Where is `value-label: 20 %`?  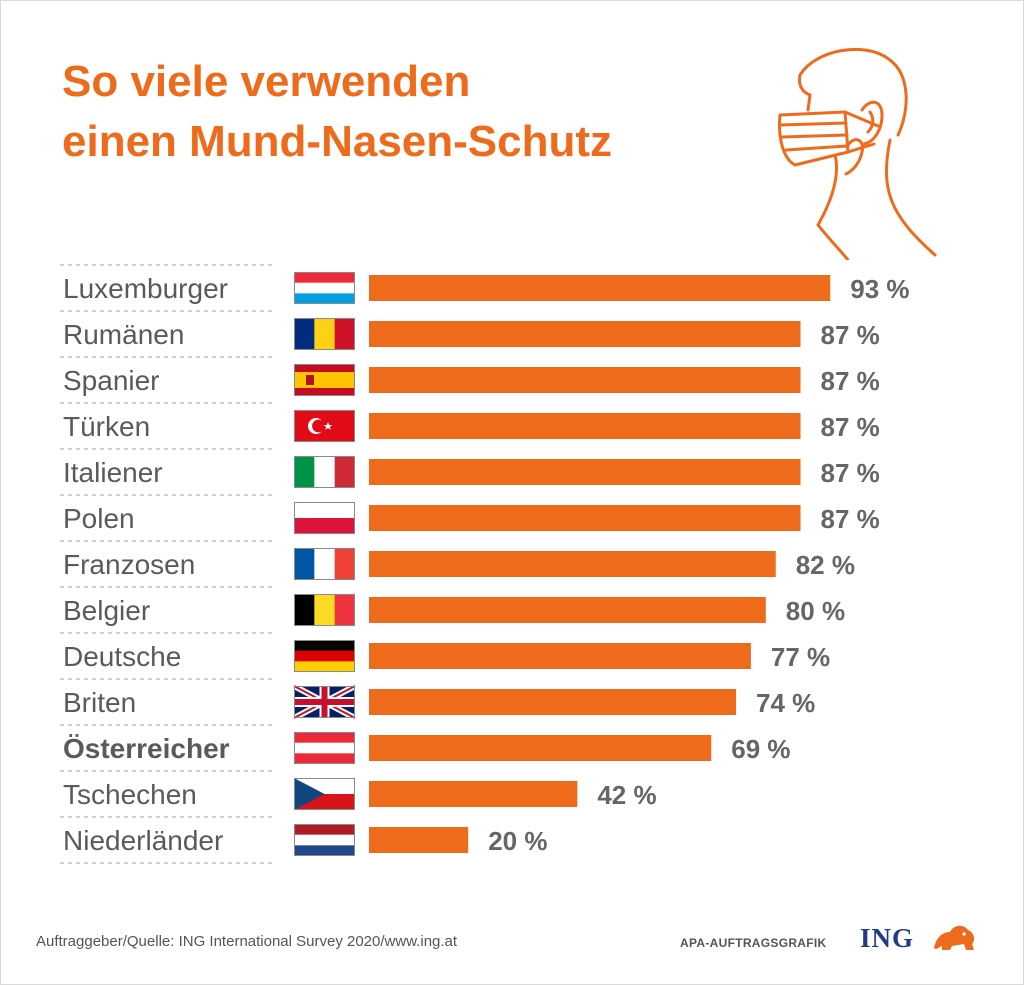 value-label: 20 % is located at coordinates (517, 841).